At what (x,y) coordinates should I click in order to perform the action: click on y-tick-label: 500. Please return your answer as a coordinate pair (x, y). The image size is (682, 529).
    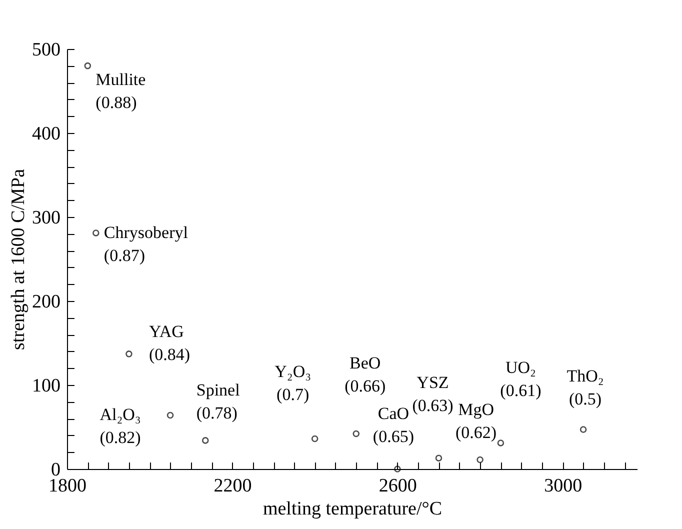
    Looking at the image, I should click on (46, 50).